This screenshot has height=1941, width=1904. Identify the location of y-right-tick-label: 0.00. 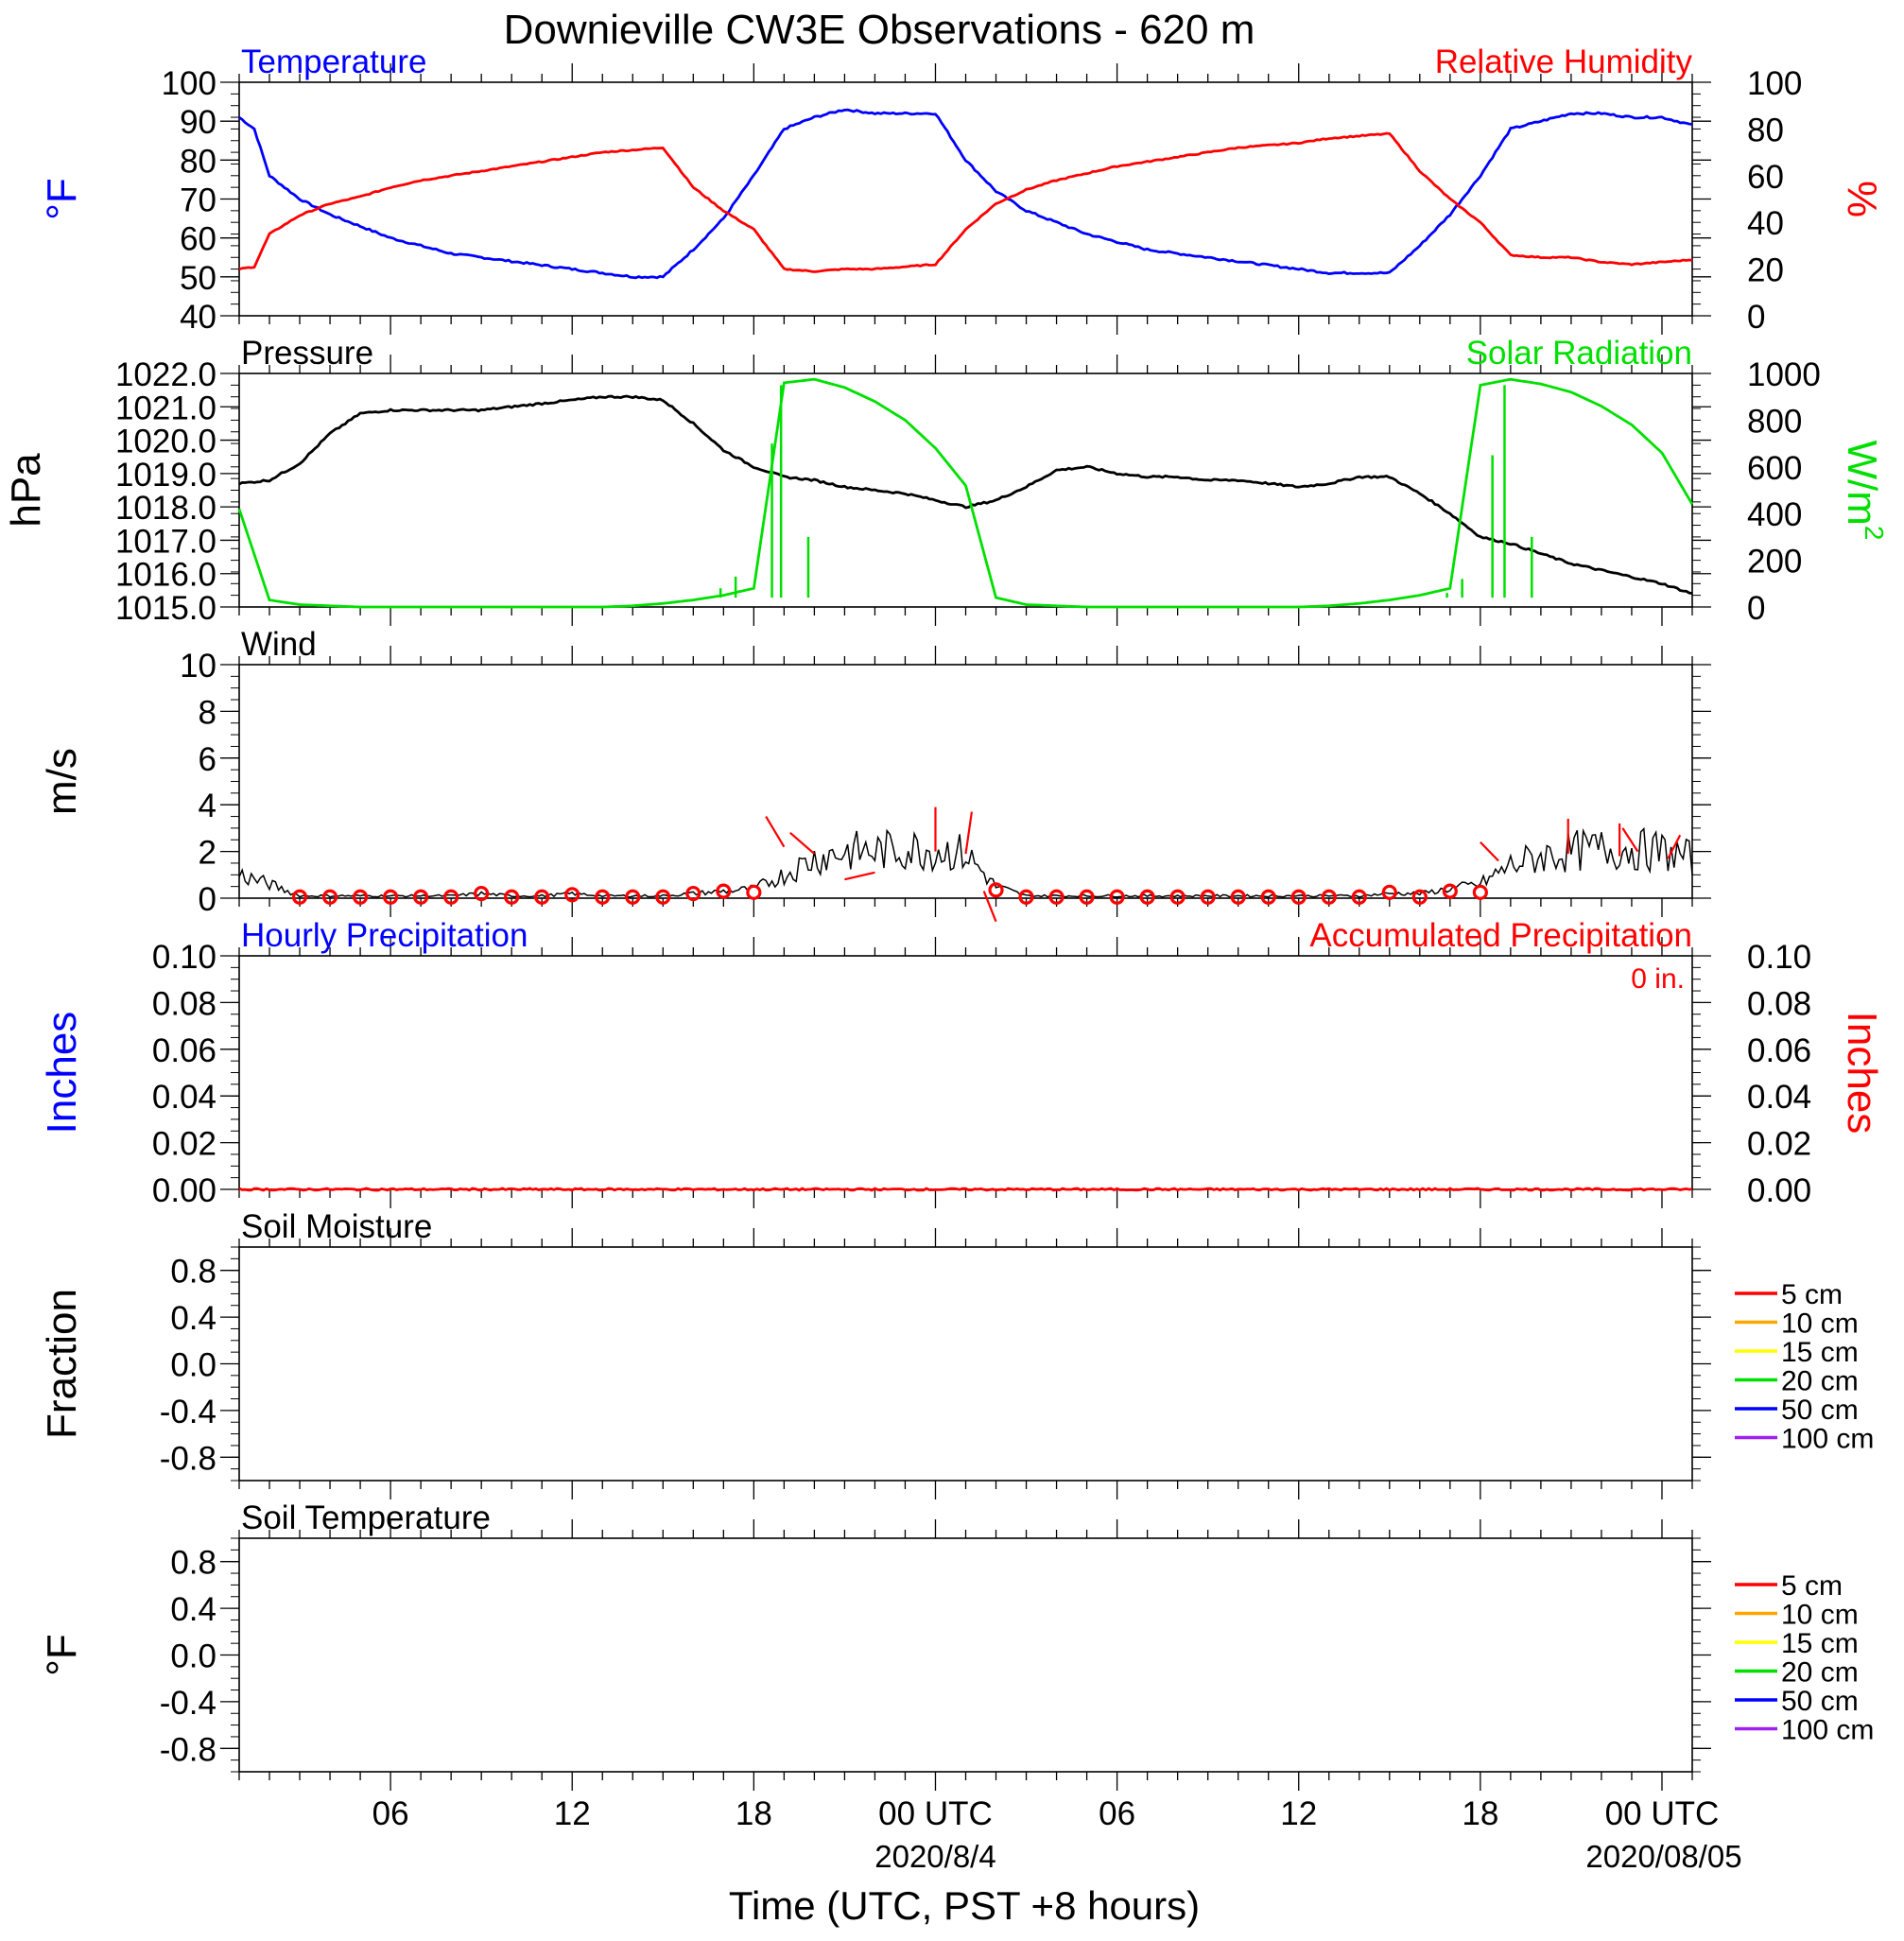
(1779, 1191).